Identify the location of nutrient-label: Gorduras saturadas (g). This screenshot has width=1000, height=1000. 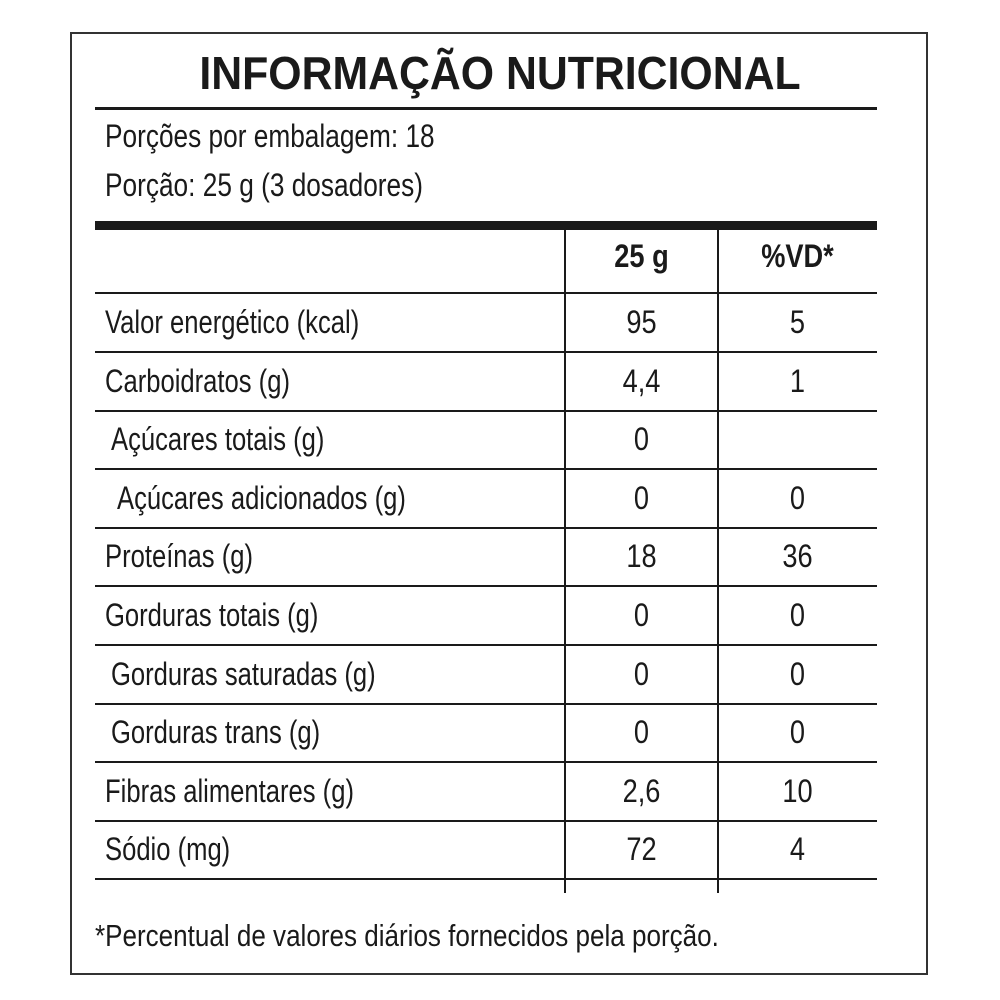
(243, 673).